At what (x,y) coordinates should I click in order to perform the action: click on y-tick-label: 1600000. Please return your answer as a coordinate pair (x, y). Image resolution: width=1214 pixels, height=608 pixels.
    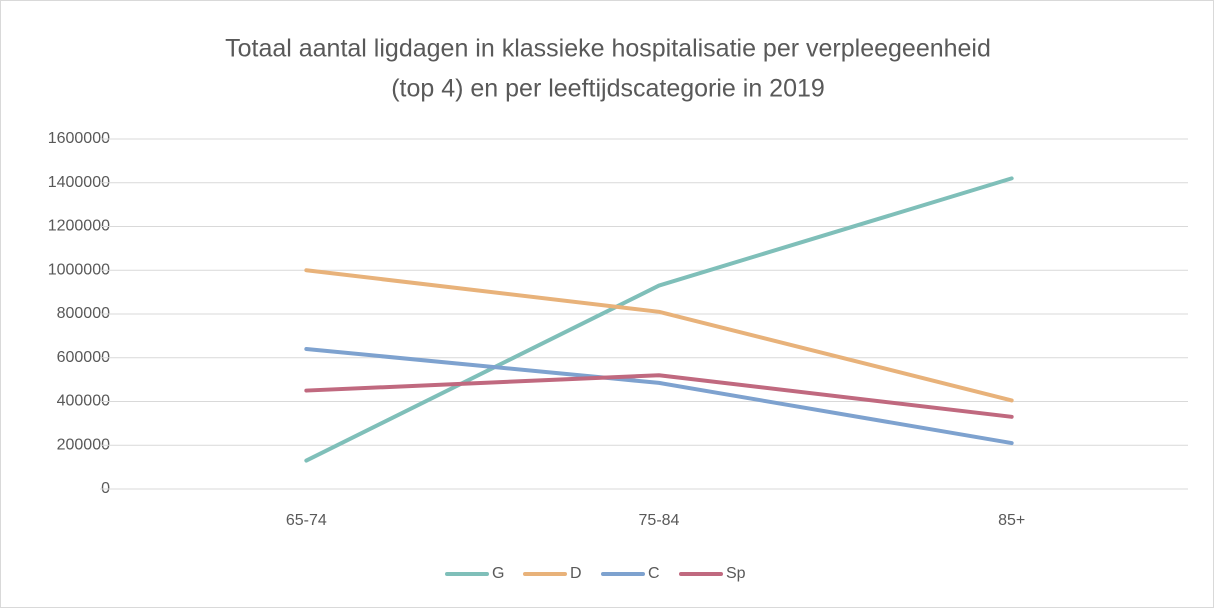
    Looking at the image, I should click on (79, 138).